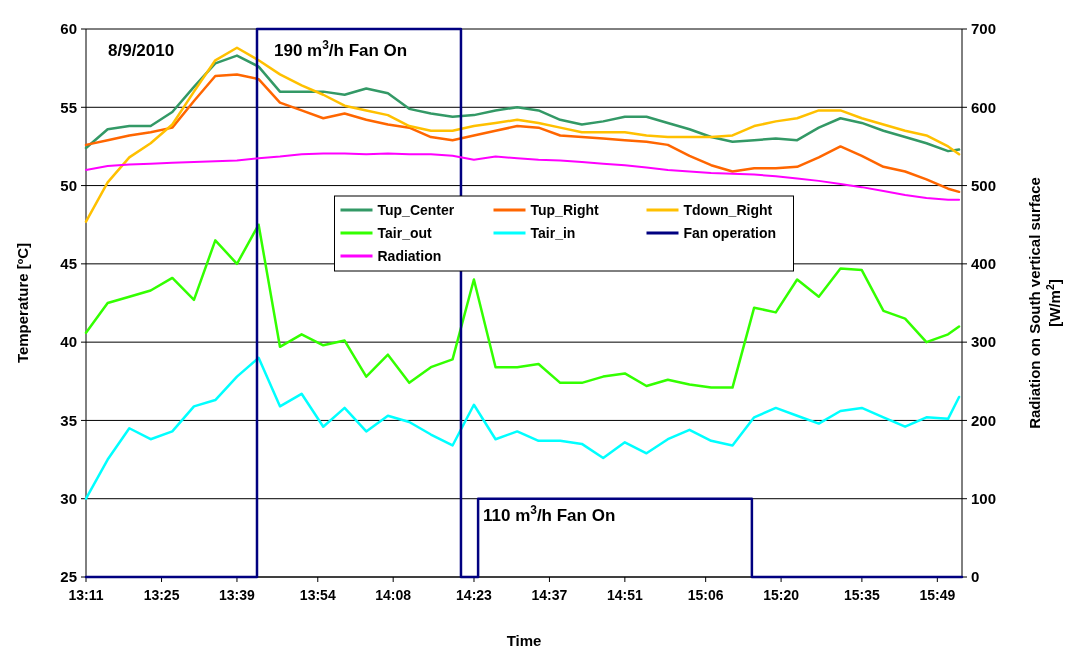 This screenshot has width=1073, height=651. Describe the element at coordinates (86, 595) in the screenshot. I see `x-tick-label: 13:11` at that location.